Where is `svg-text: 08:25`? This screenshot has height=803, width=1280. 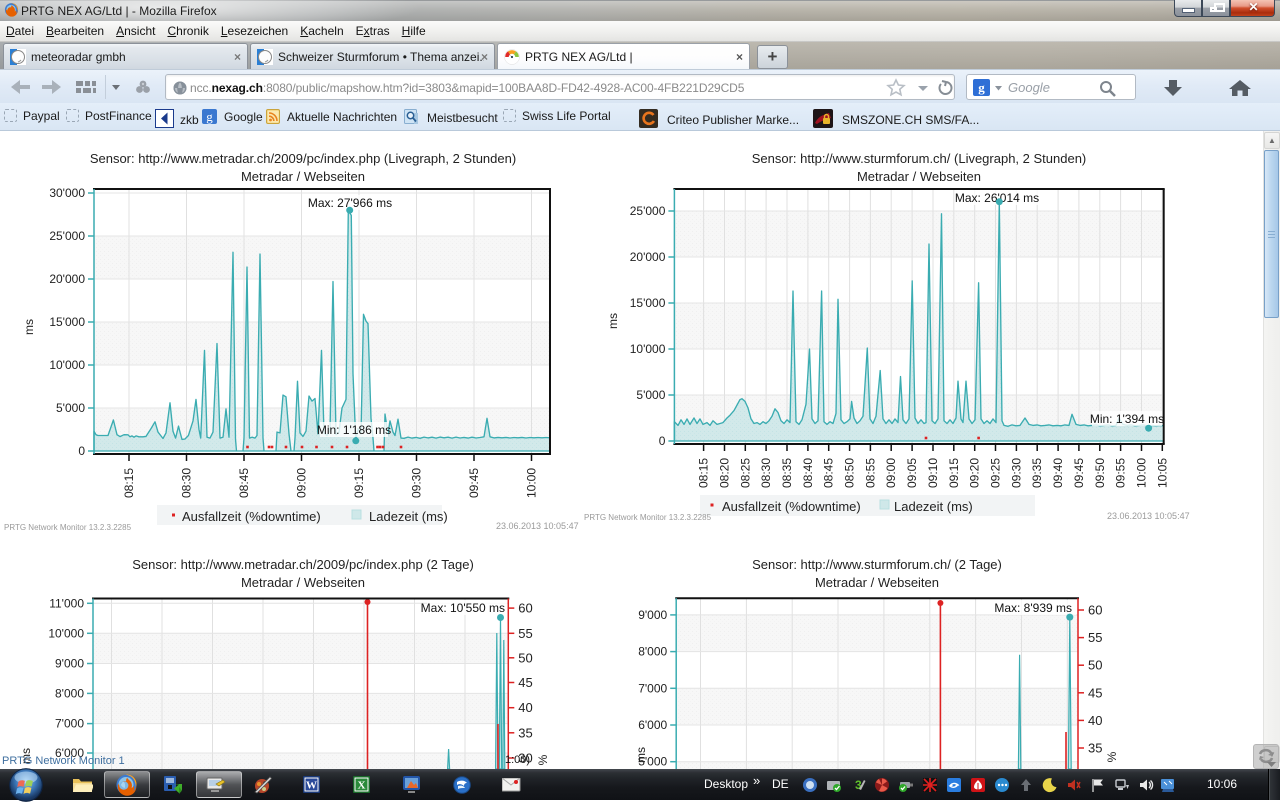 svg-text: 08:25 is located at coordinates (745, 473).